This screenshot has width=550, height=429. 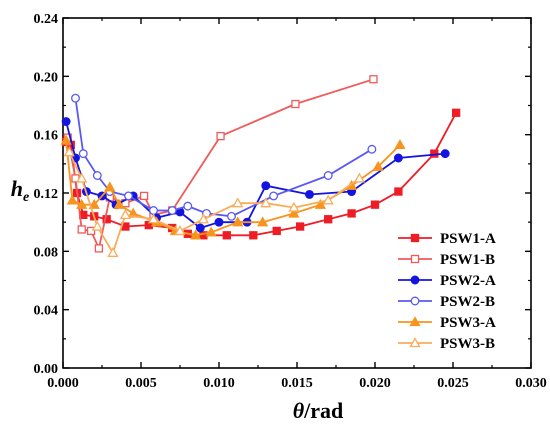 I want to click on legend-item: PSW1-A, so click(x=447, y=239).